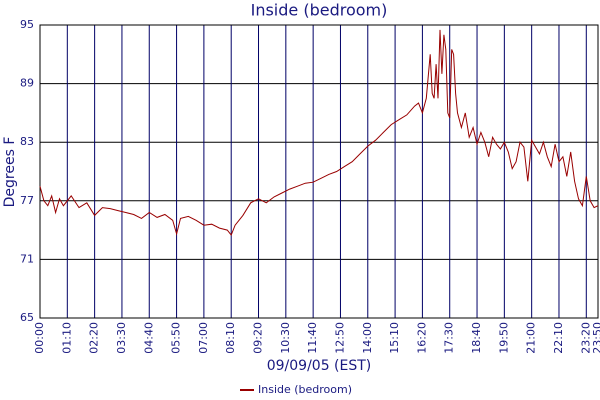 The height and width of the screenshot is (400, 600). I want to click on x-tick-label: 10:30, so click(285, 338).